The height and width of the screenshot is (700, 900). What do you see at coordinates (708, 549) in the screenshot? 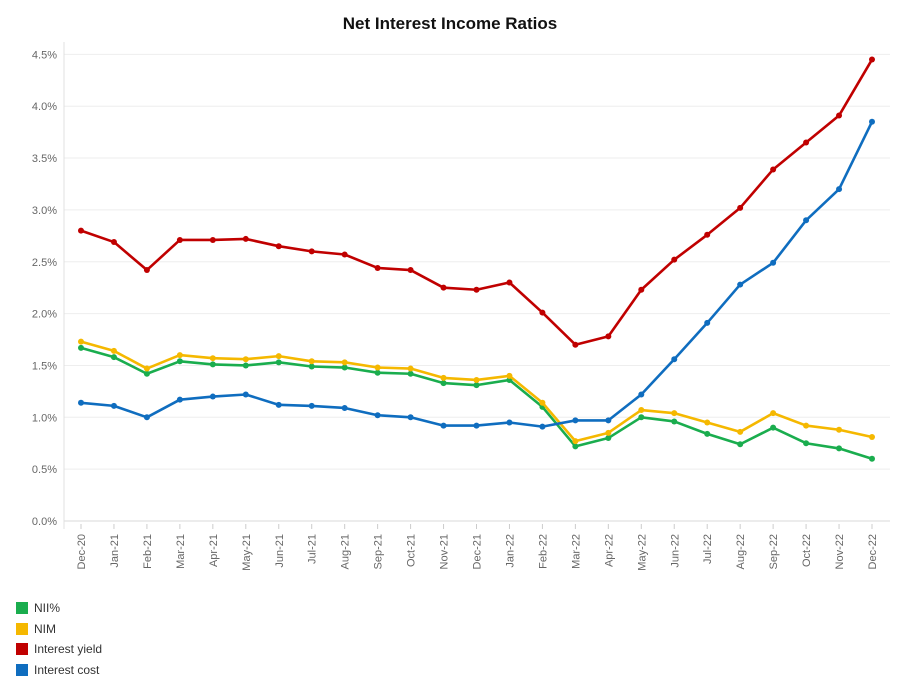
I see `x-tick-label: Jul-22` at bounding box center [708, 549].